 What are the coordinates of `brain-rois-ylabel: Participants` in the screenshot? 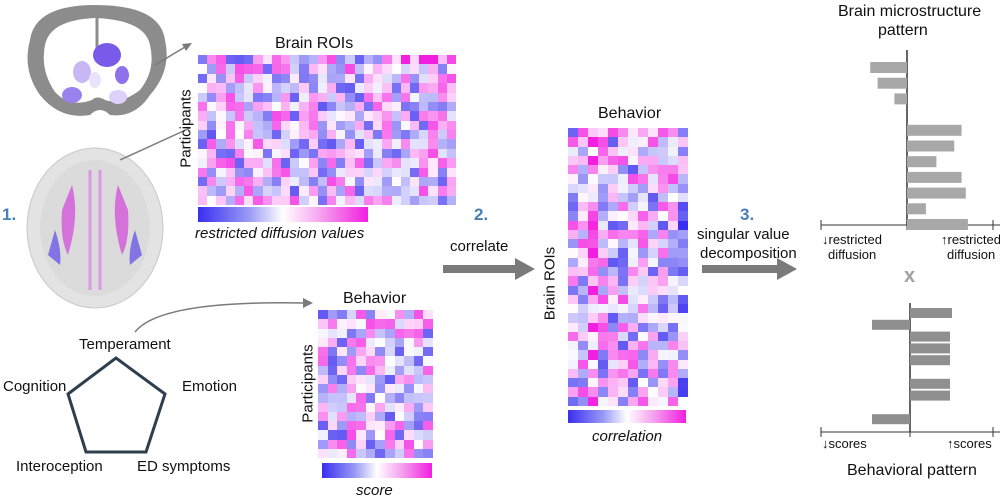 It's located at (186, 128).